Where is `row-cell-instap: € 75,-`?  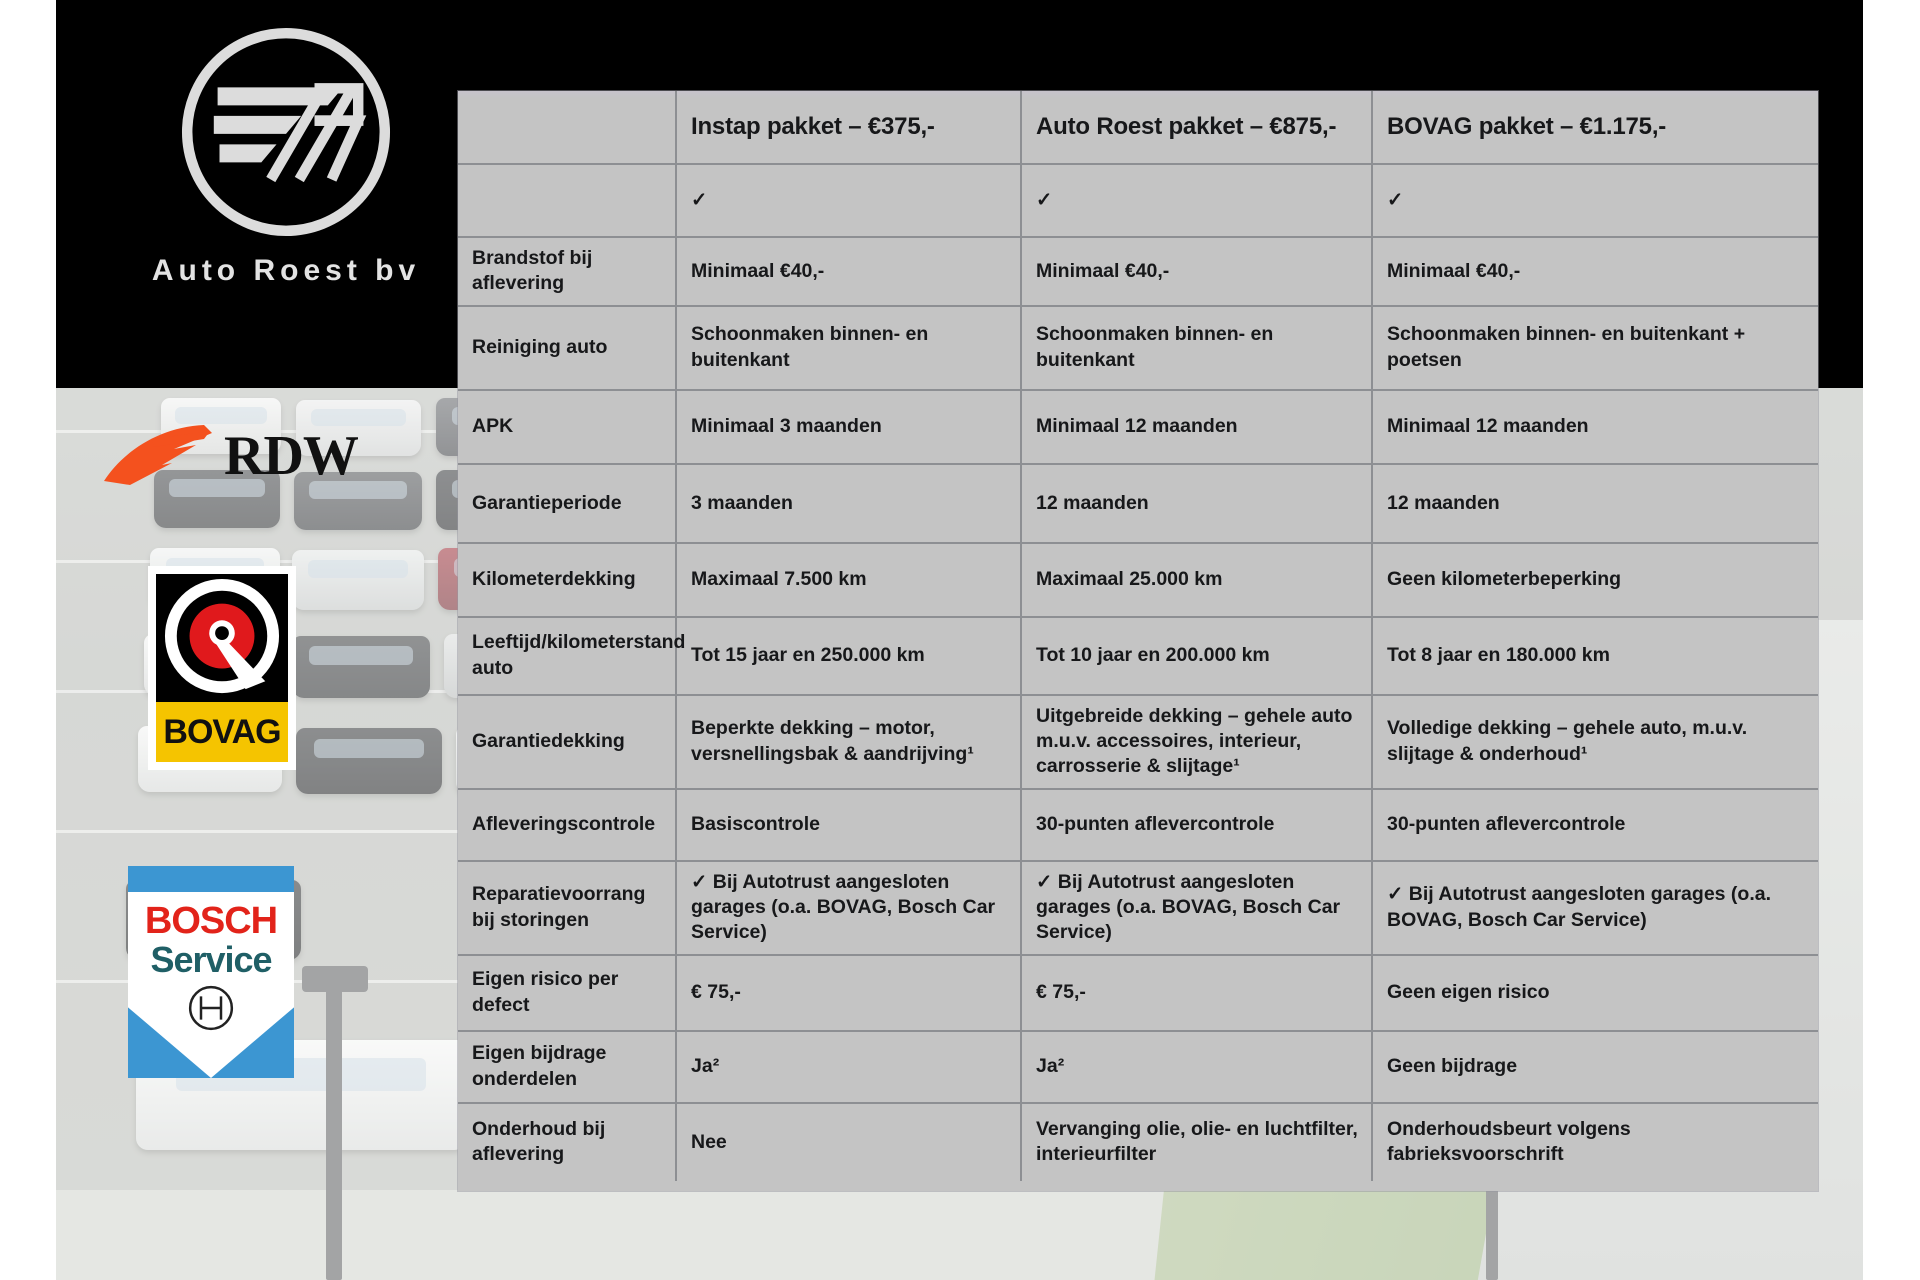
row-cell-instap: € 75,- is located at coordinates (848, 993).